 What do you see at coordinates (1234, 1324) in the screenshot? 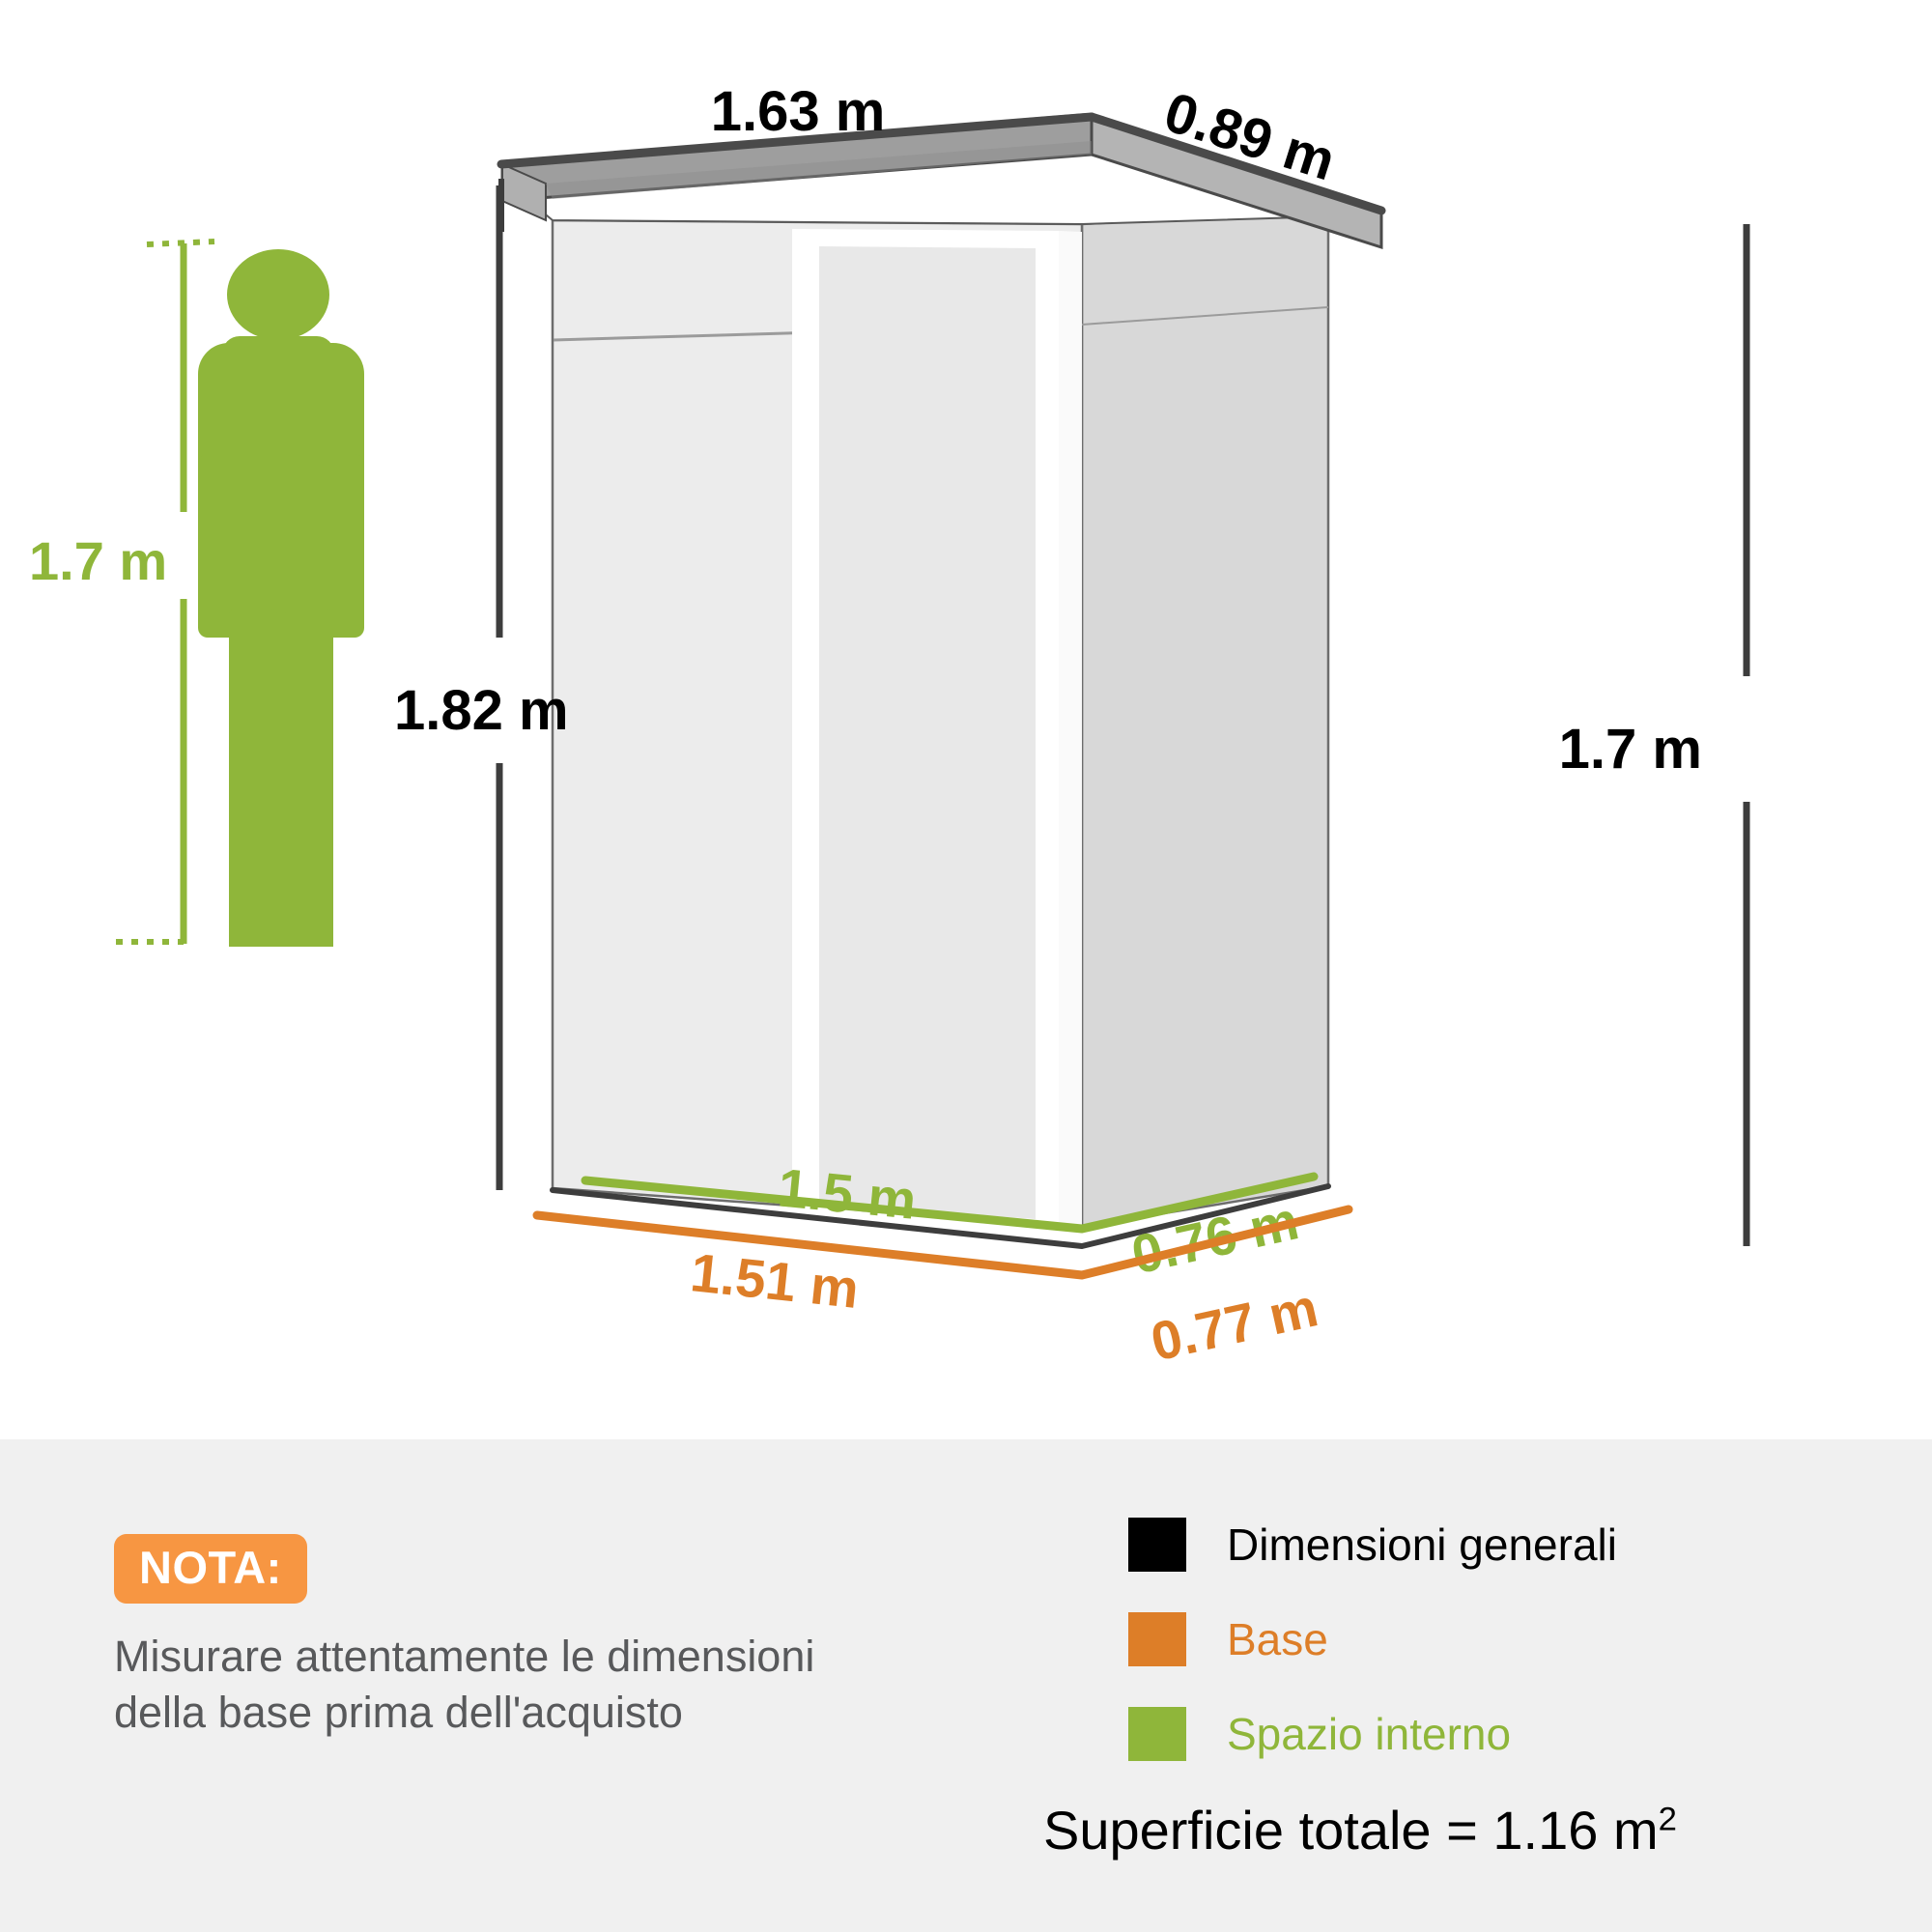
I see `label-base-depth: 0.77 m` at bounding box center [1234, 1324].